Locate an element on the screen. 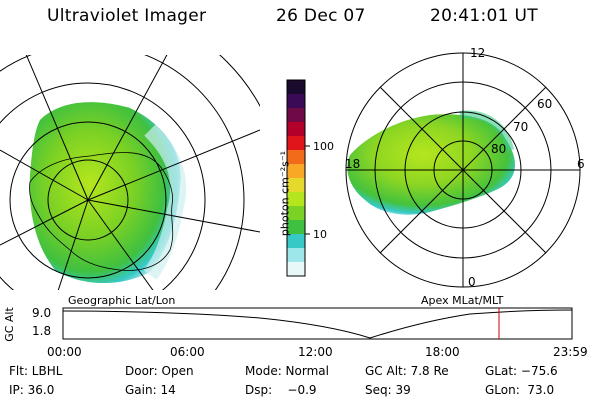 The width and height of the screenshot is (600, 400). altitude-curve is located at coordinates (317, 324).